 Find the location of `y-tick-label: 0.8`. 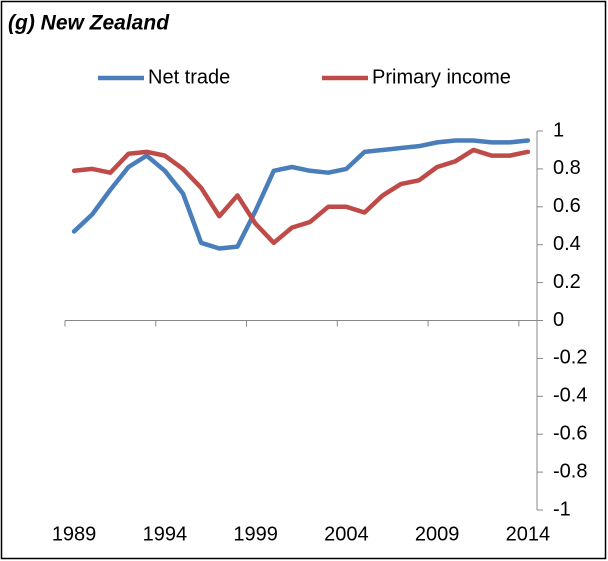

y-tick-label: 0.8 is located at coordinates (567, 168).